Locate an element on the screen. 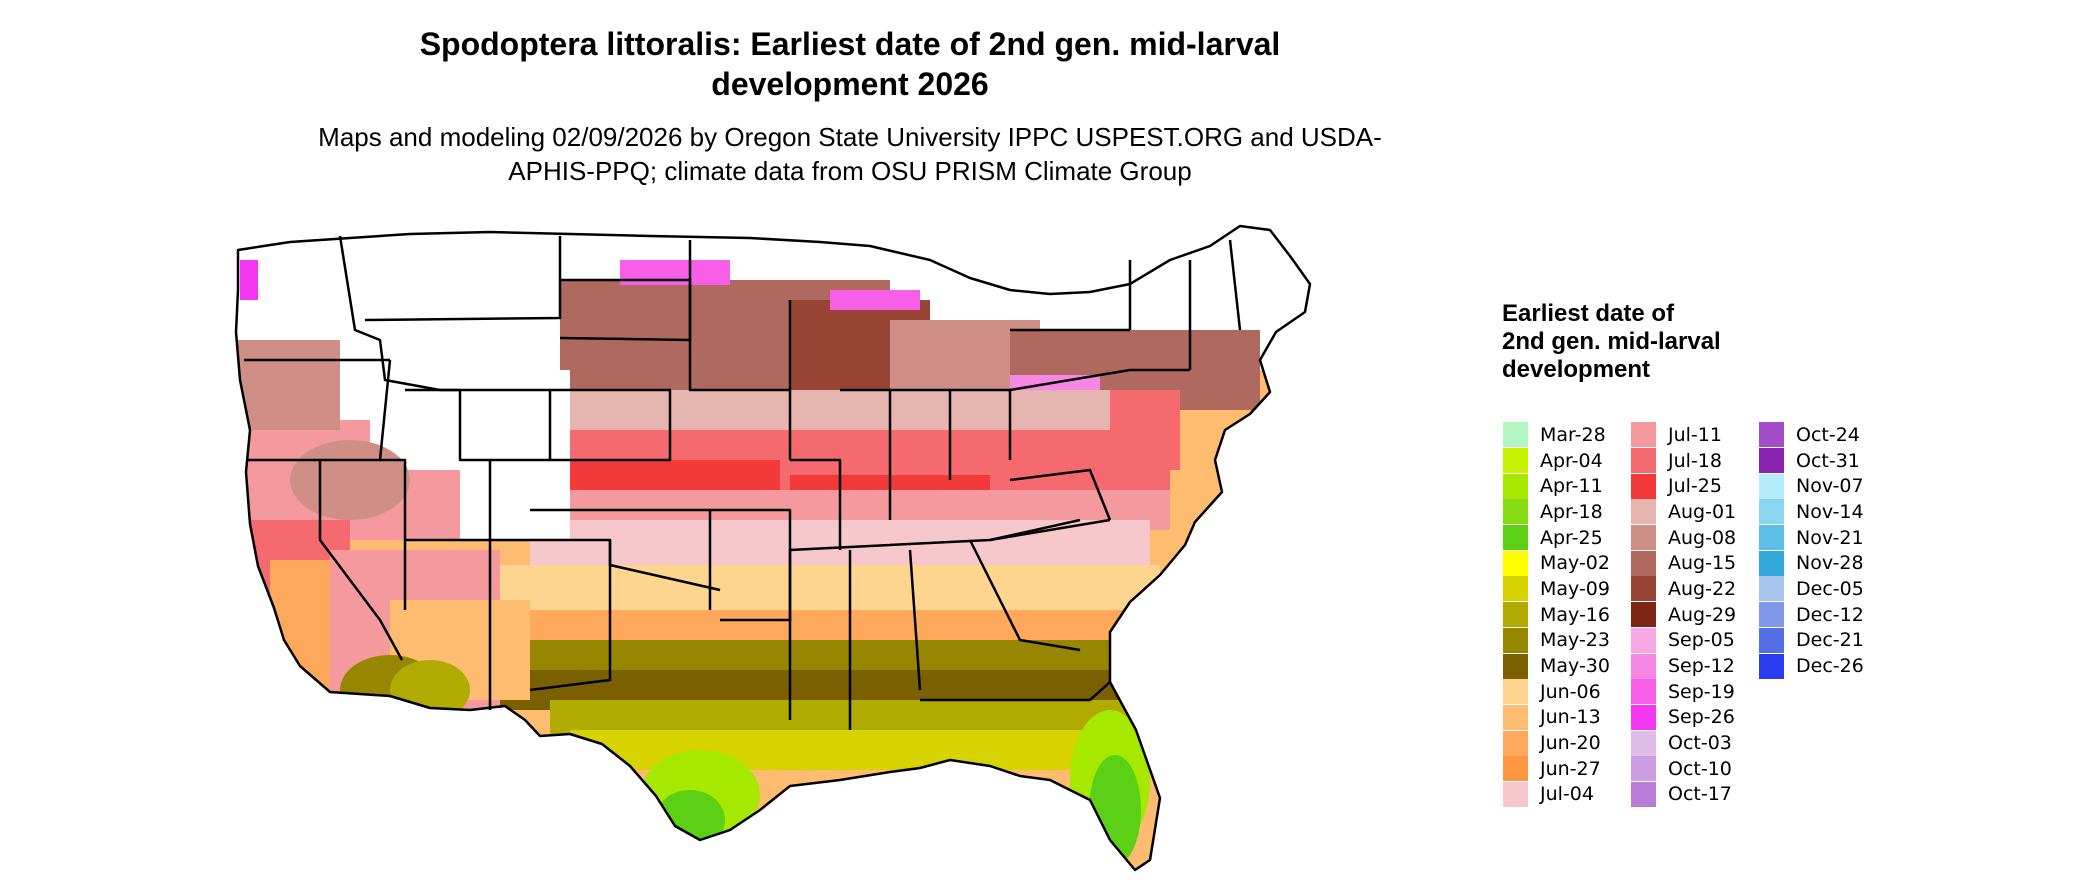  legend-item: Aug-29 is located at coordinates (1695, 615).